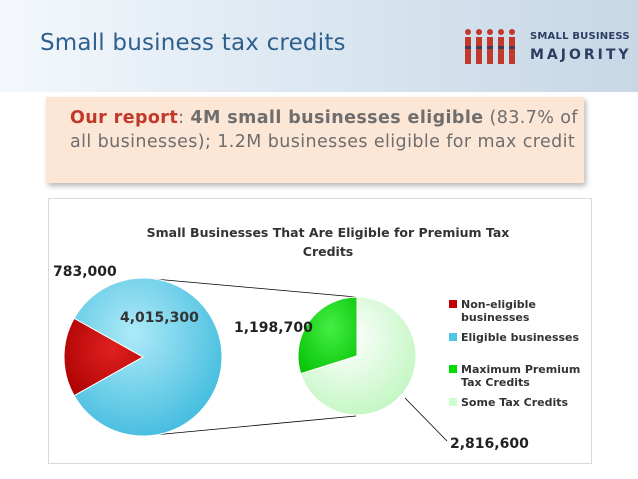  Describe the element at coordinates (490, 46) in the screenshot. I see `logo-icon` at that location.